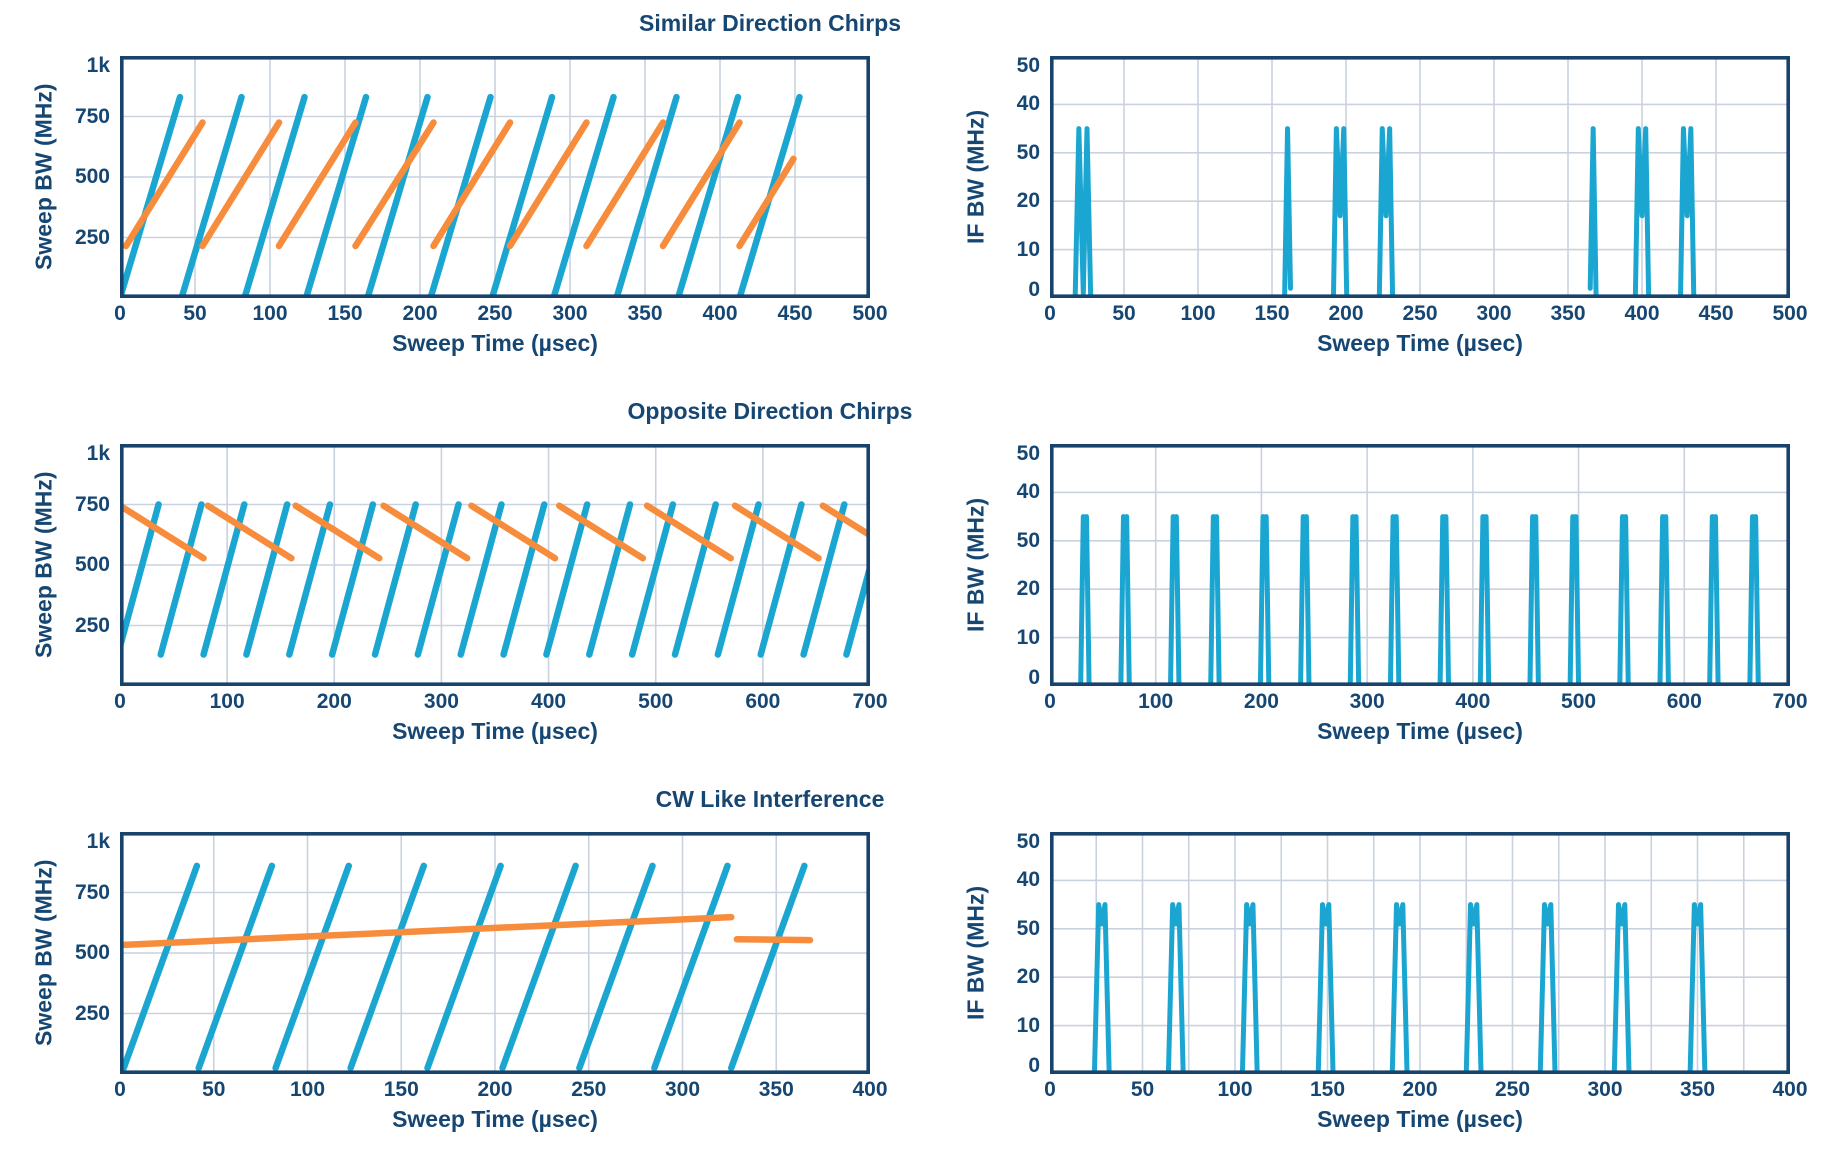  I want to click on x-tick-label: 700, so click(1790, 701).